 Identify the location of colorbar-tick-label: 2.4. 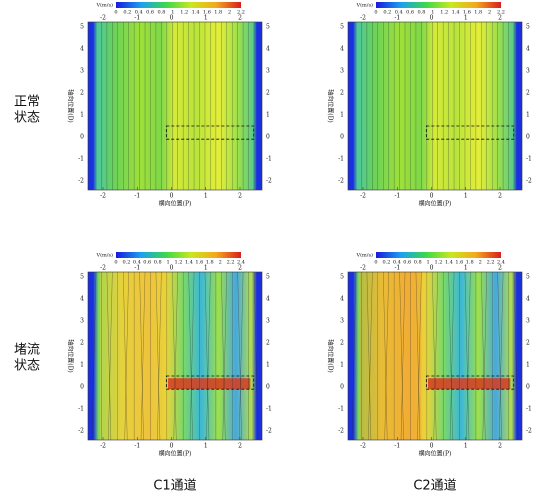
(241, 263).